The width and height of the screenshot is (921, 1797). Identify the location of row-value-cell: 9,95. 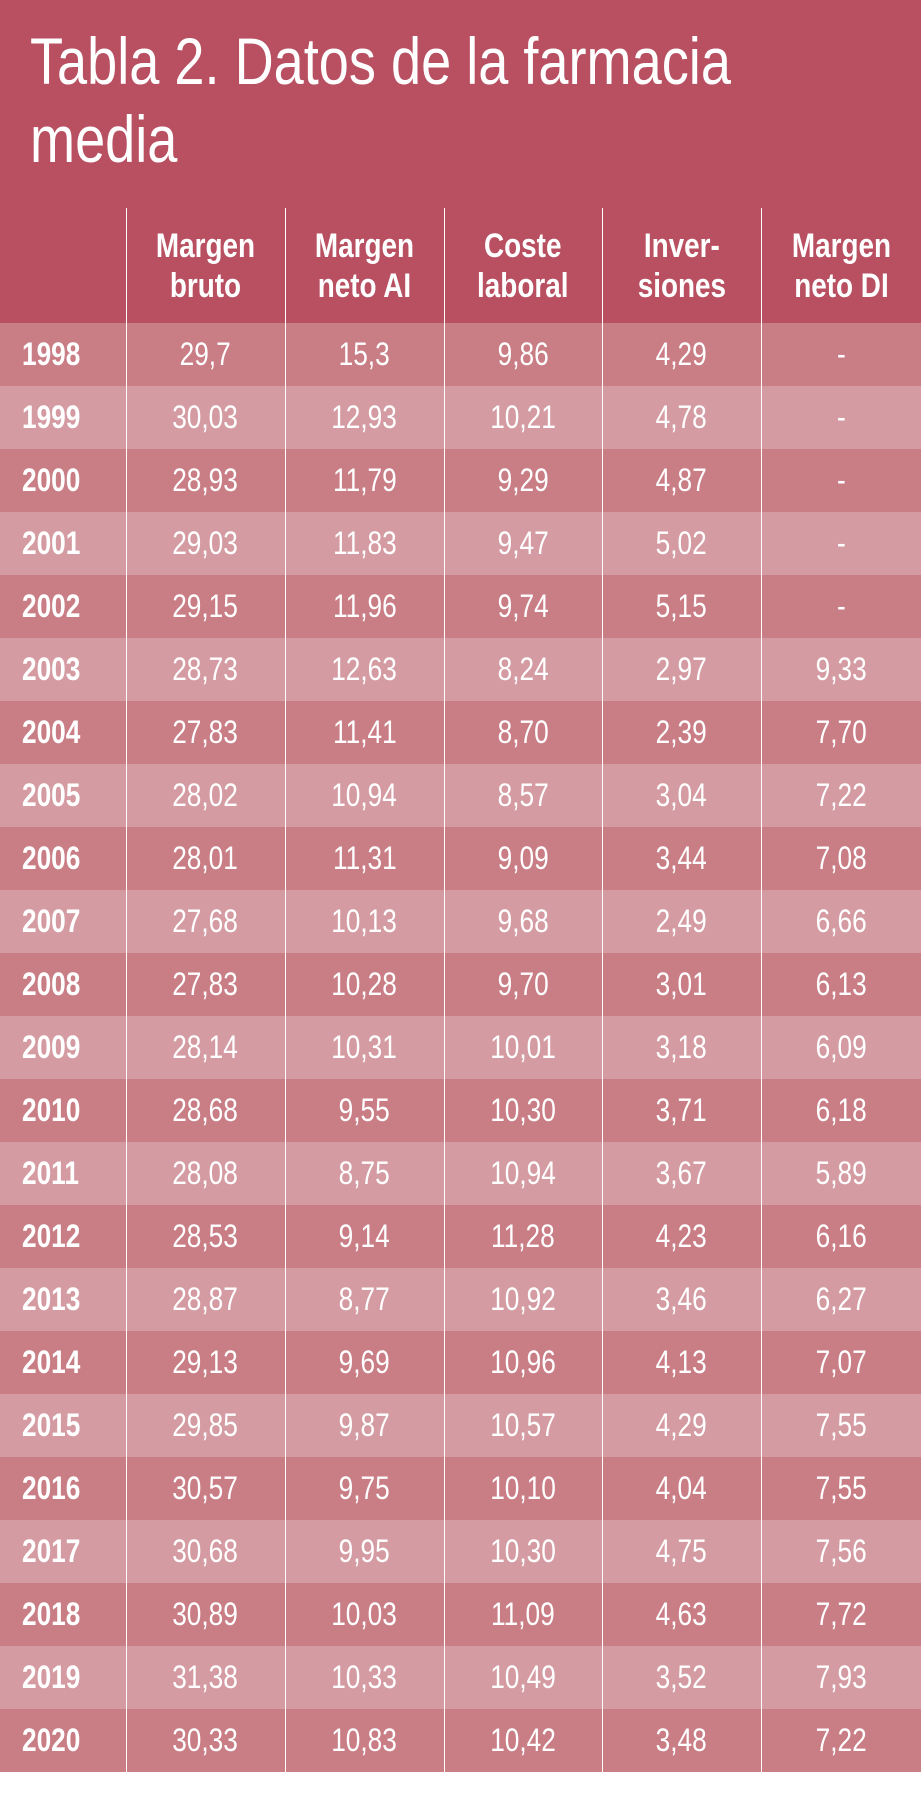
(364, 1551).